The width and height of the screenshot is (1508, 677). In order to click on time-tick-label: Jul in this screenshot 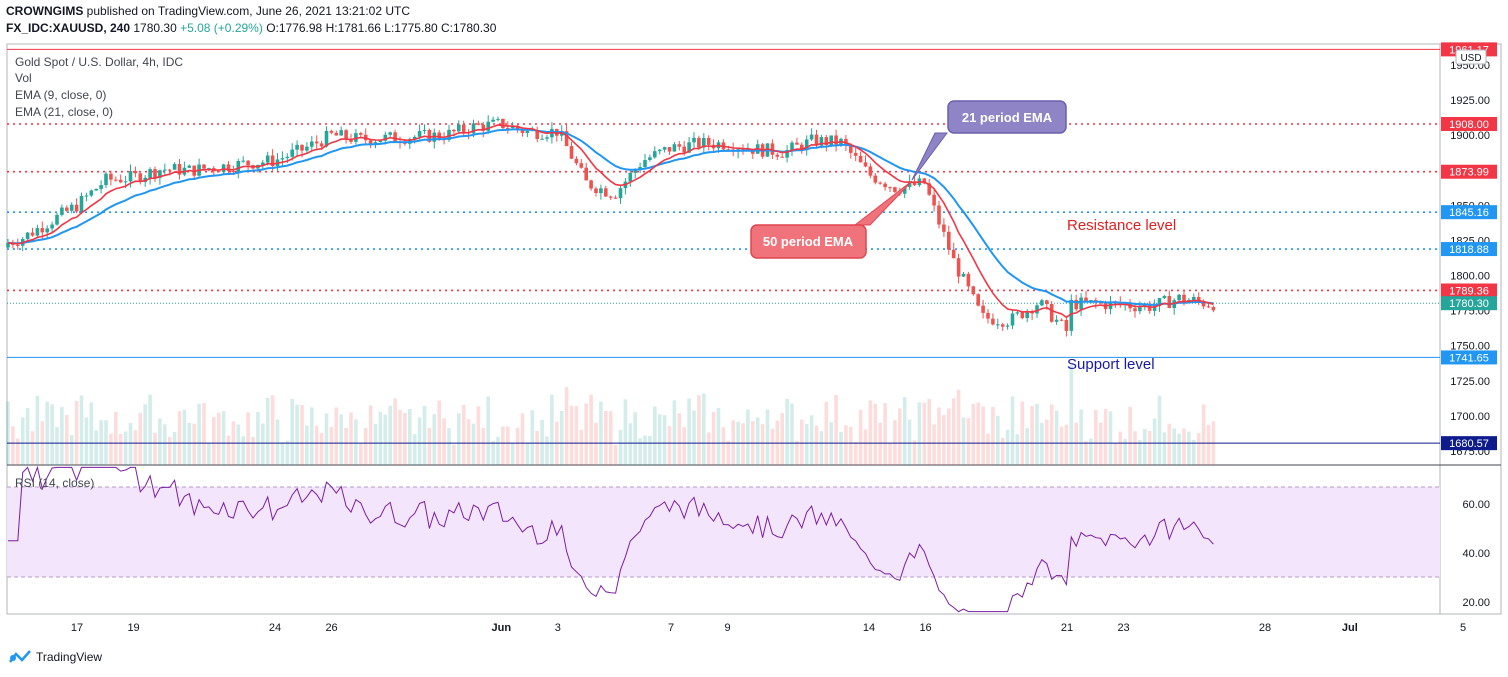, I will do `click(1350, 628)`.